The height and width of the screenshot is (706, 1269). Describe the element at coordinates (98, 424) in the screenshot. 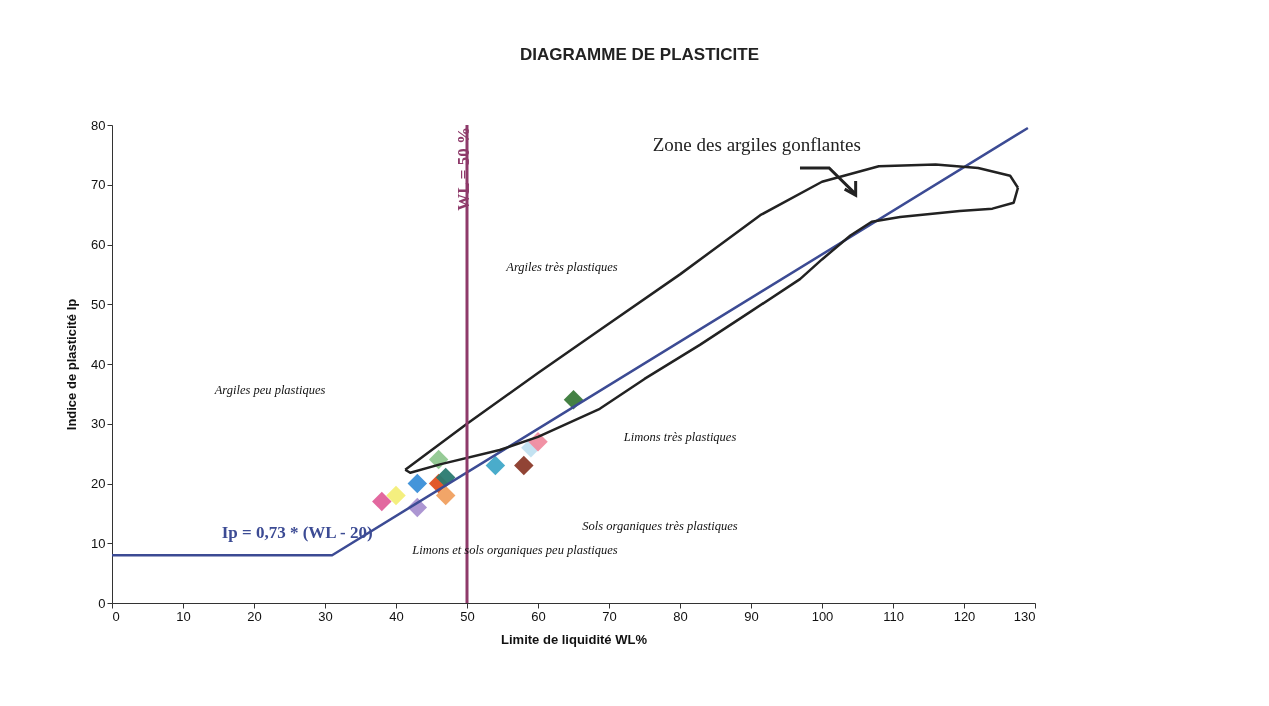

I see `y-tick-label: 30` at that location.